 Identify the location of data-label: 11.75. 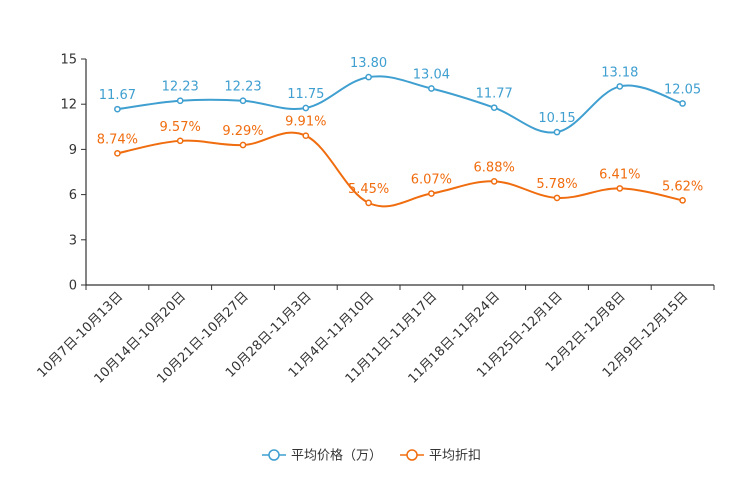
(305, 94).